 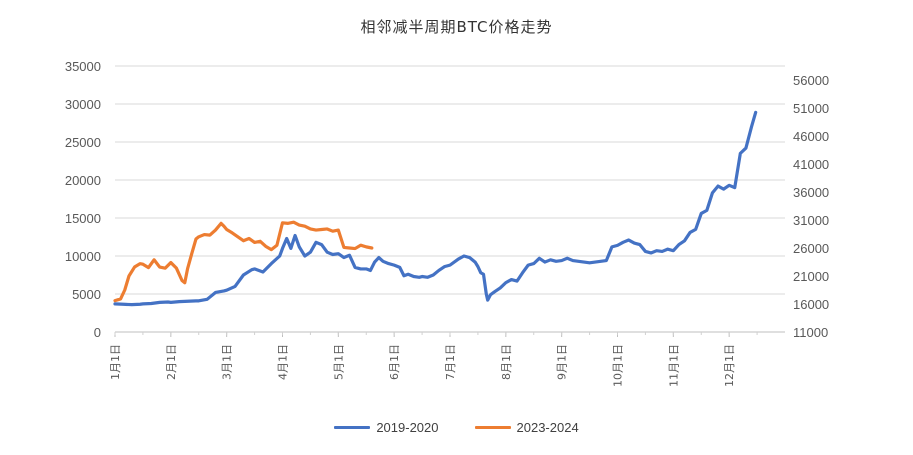 I want to click on legend-item-2019-2020: 2019-2020, so click(x=386, y=427).